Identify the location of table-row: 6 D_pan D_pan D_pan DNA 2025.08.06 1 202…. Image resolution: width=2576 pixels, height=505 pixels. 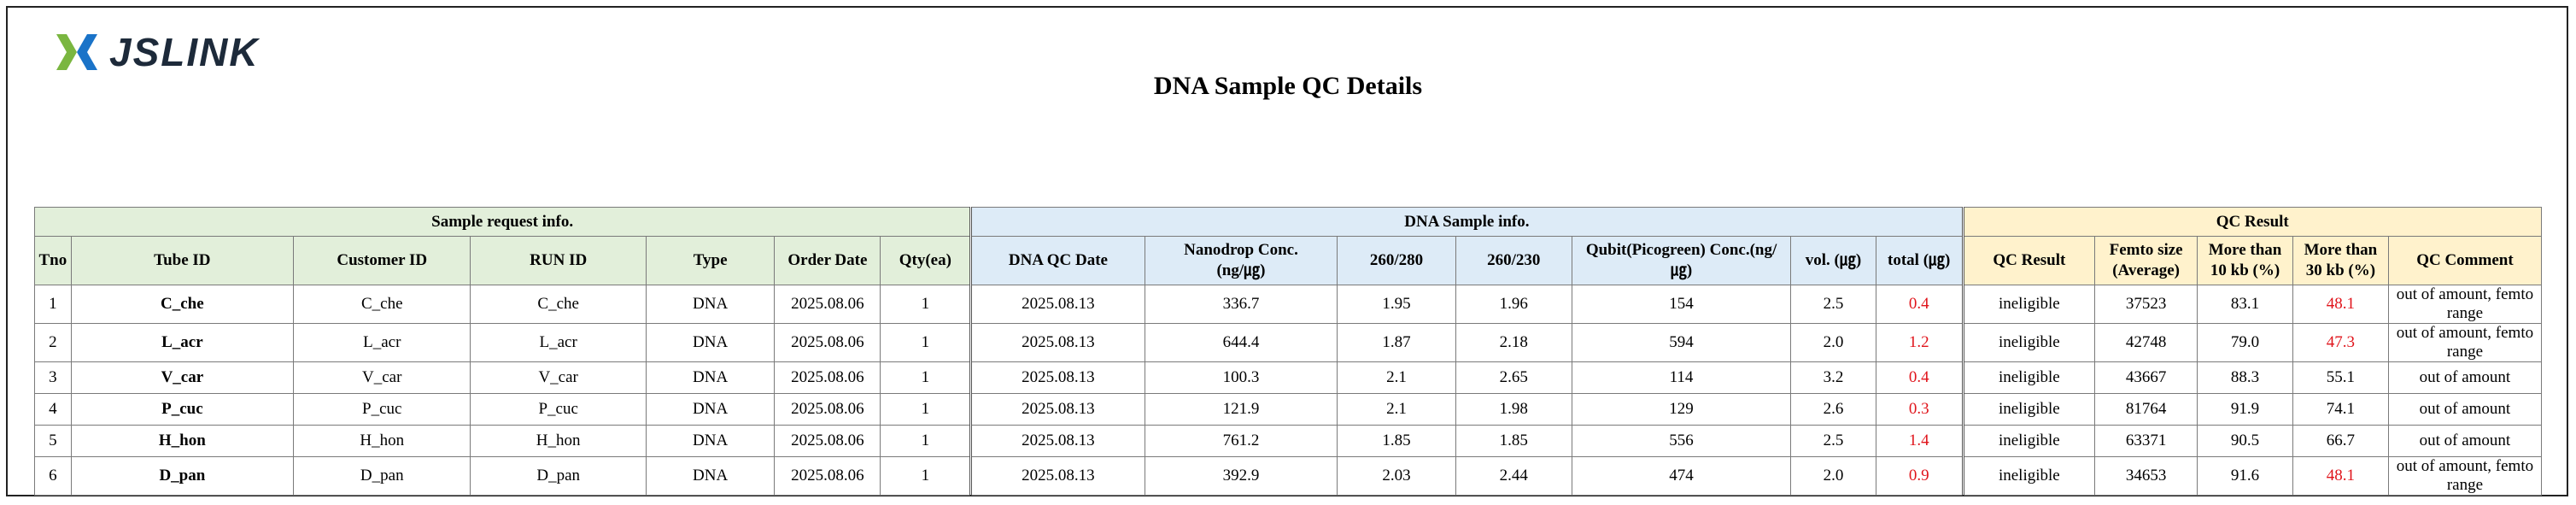
(1288, 476).